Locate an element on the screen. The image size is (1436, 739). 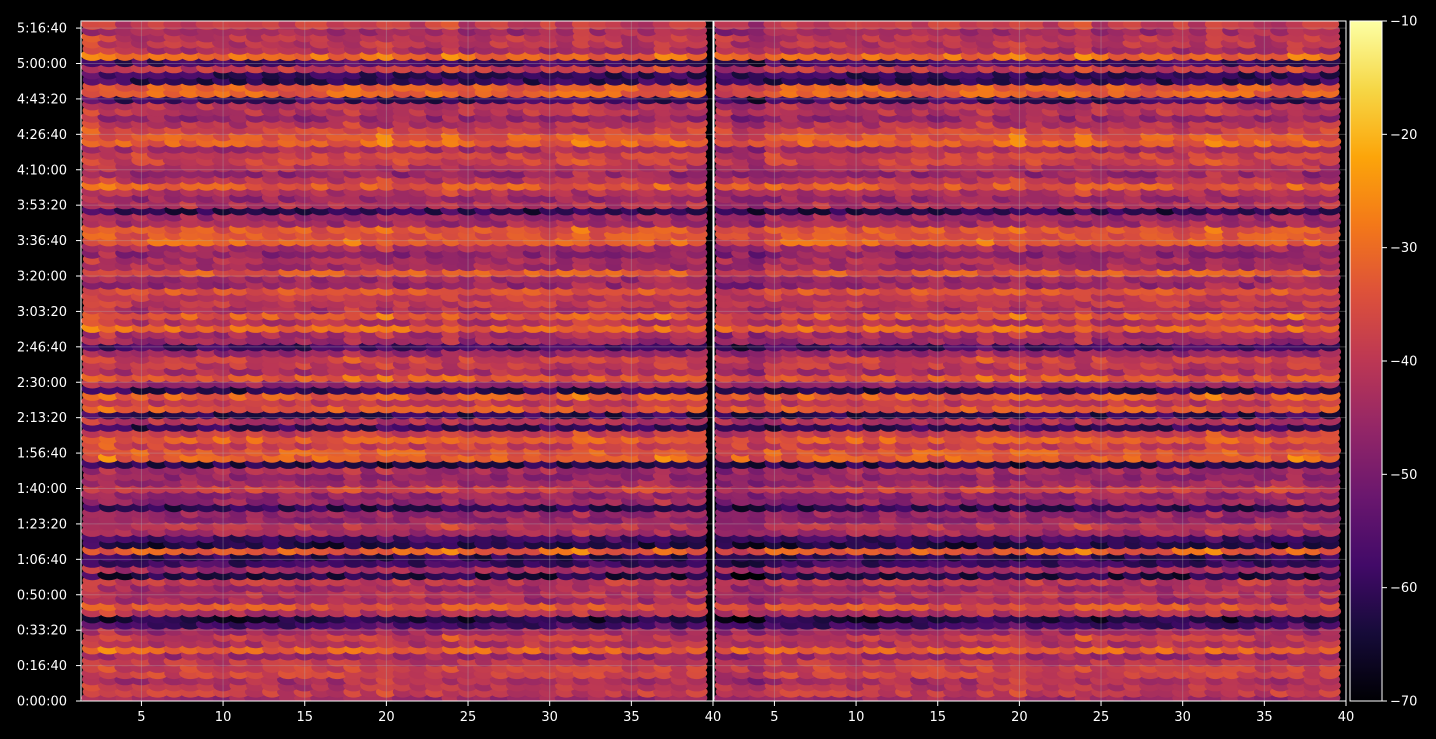
x-tick-label: 10 is located at coordinates (223, 717).